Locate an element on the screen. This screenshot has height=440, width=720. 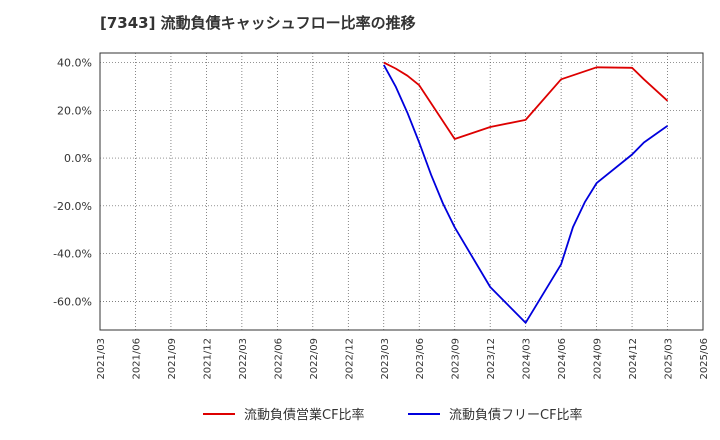
legend-label: 流動負債フリーCF比率 is located at coordinates (516, 415).